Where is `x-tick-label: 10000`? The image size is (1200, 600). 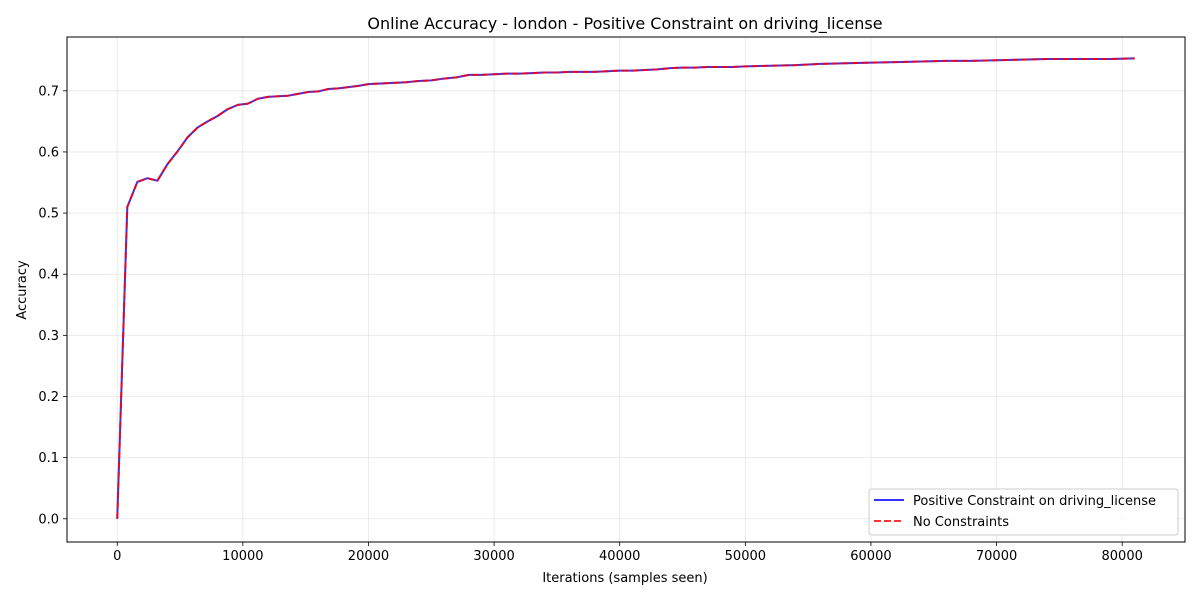 x-tick-label: 10000 is located at coordinates (242, 556).